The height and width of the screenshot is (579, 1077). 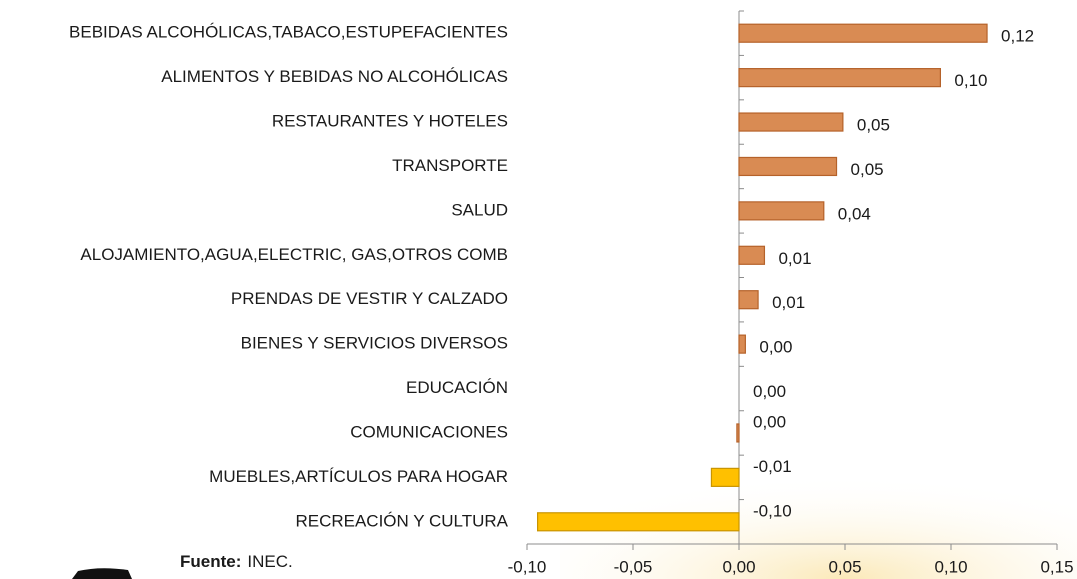 What do you see at coordinates (1056, 566) in the screenshot?
I see `x-tick-label: 0,15` at bounding box center [1056, 566].